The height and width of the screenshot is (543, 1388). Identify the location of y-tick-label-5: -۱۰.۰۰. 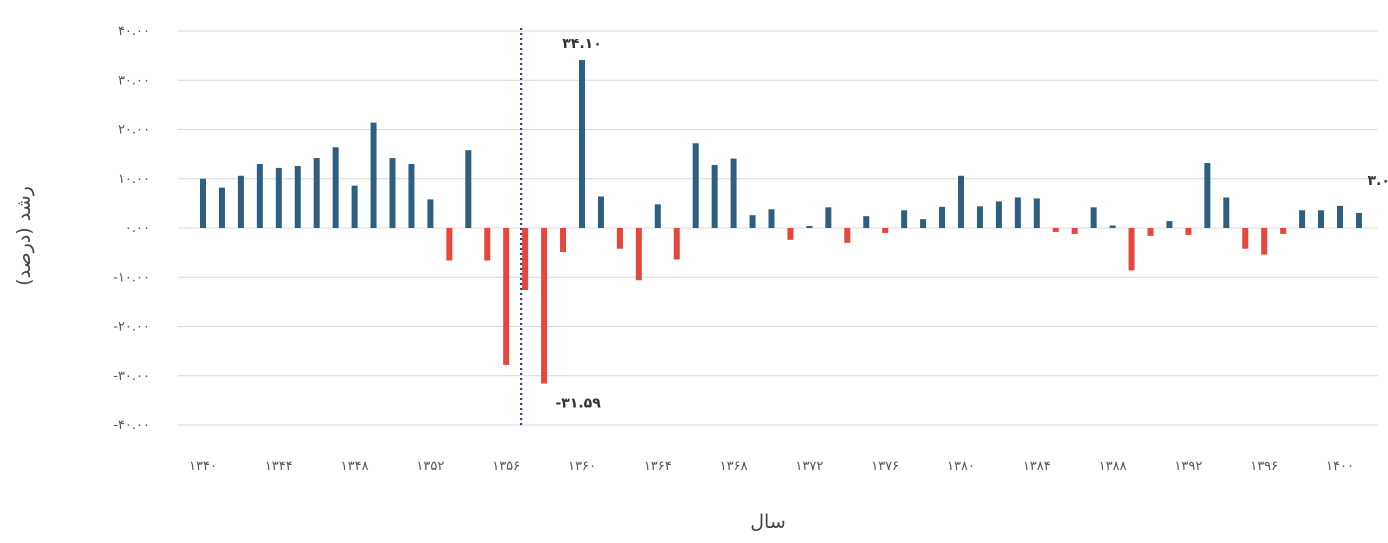
(131, 277).